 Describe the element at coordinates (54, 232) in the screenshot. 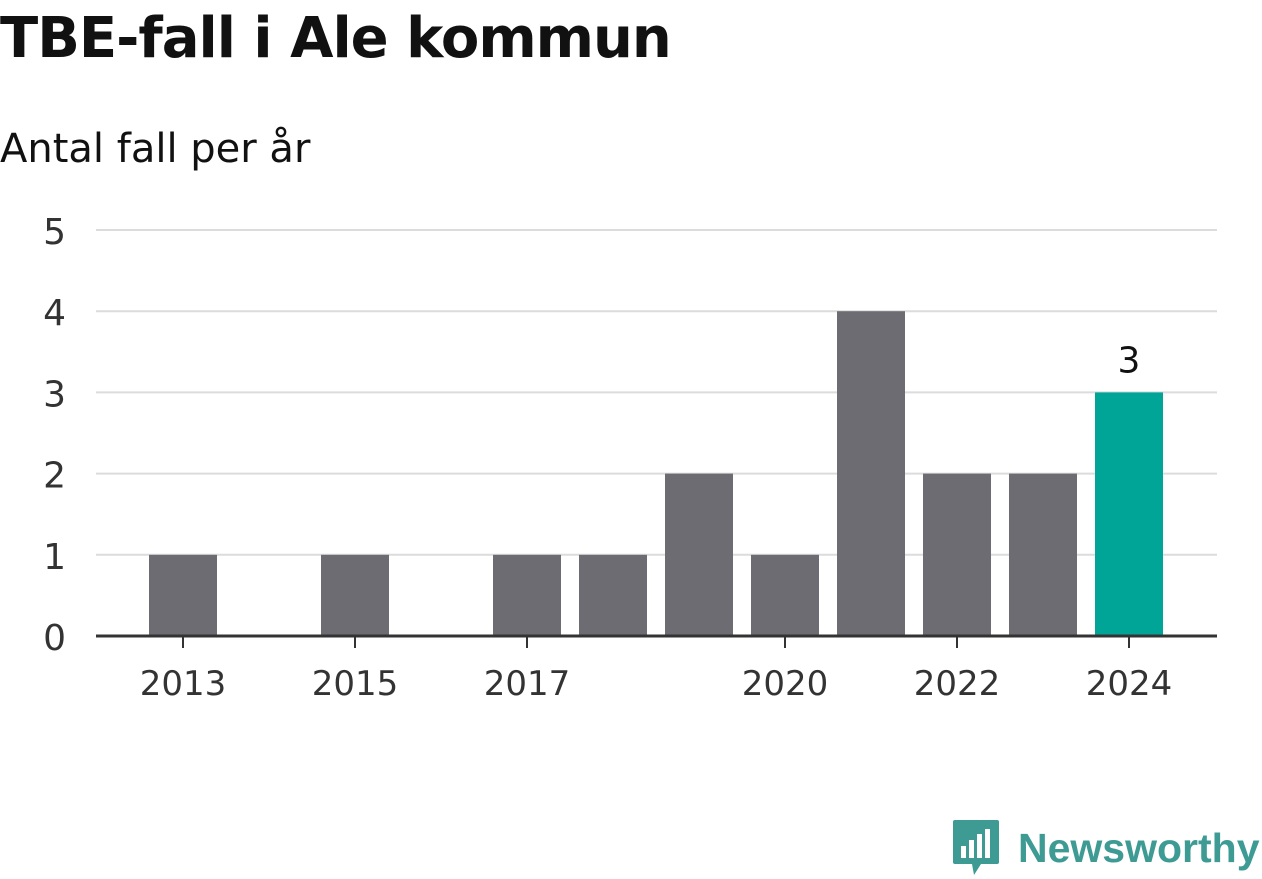

I see `y-tick-label: 5` at that location.